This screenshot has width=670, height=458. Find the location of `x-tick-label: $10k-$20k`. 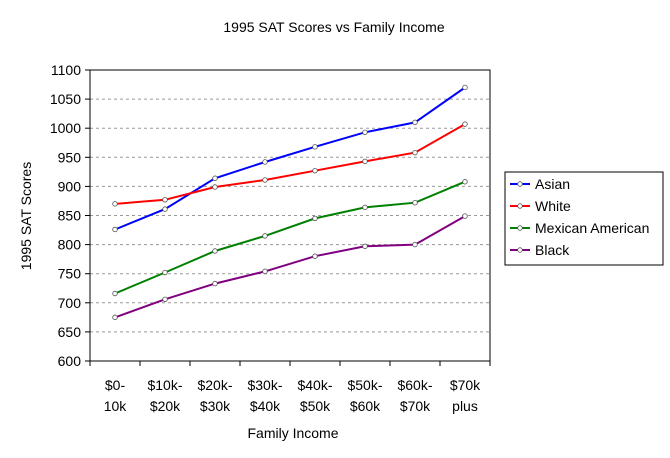

x-tick-label: $10k-$20k is located at coordinates (164, 395).